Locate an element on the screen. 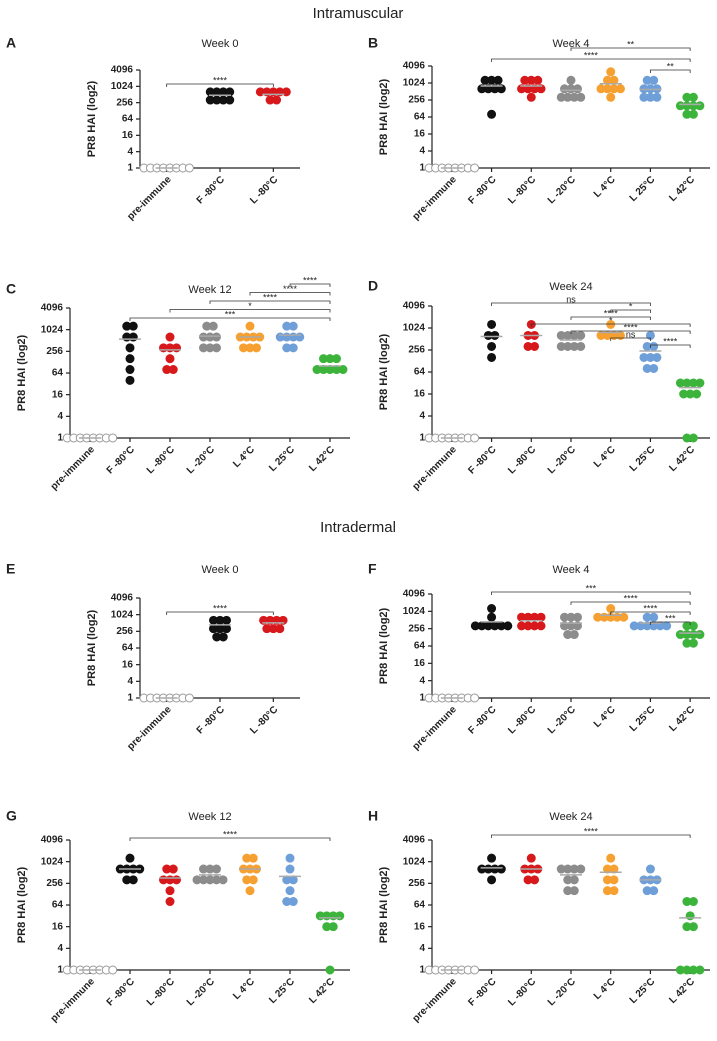 This screenshot has width=717, height=1041. x-tick-label: pre-immune is located at coordinates (149, 198).